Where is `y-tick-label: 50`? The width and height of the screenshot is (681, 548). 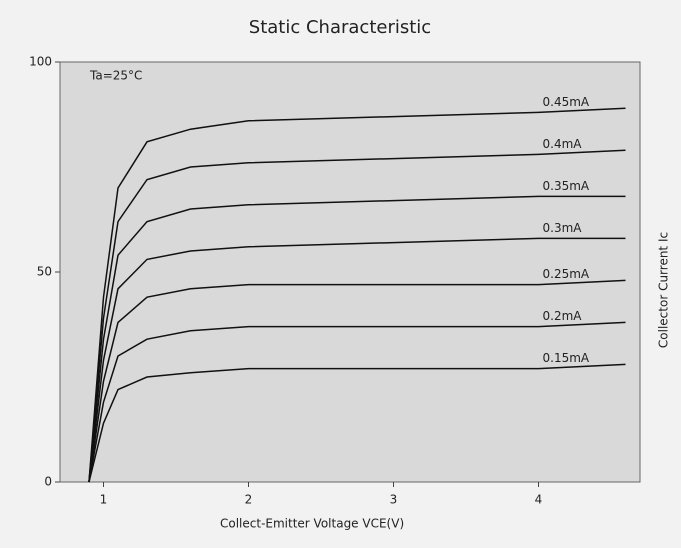 y-tick-label: 50 is located at coordinates (44, 272).